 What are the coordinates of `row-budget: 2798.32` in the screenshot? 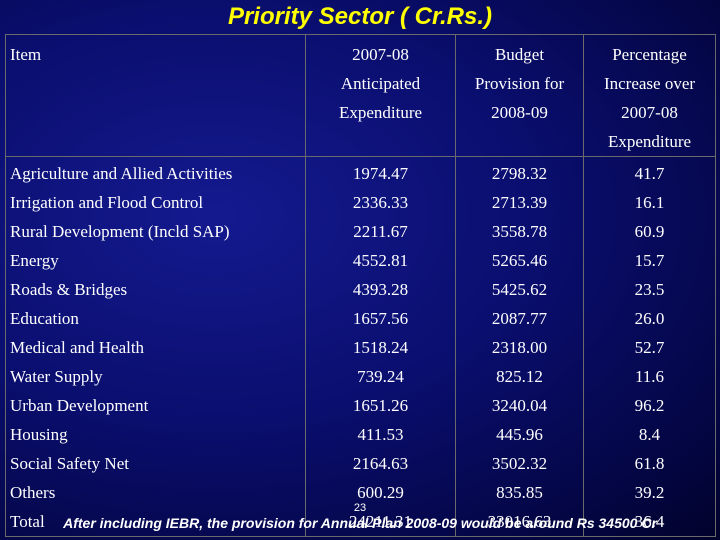 It's located at (519, 173).